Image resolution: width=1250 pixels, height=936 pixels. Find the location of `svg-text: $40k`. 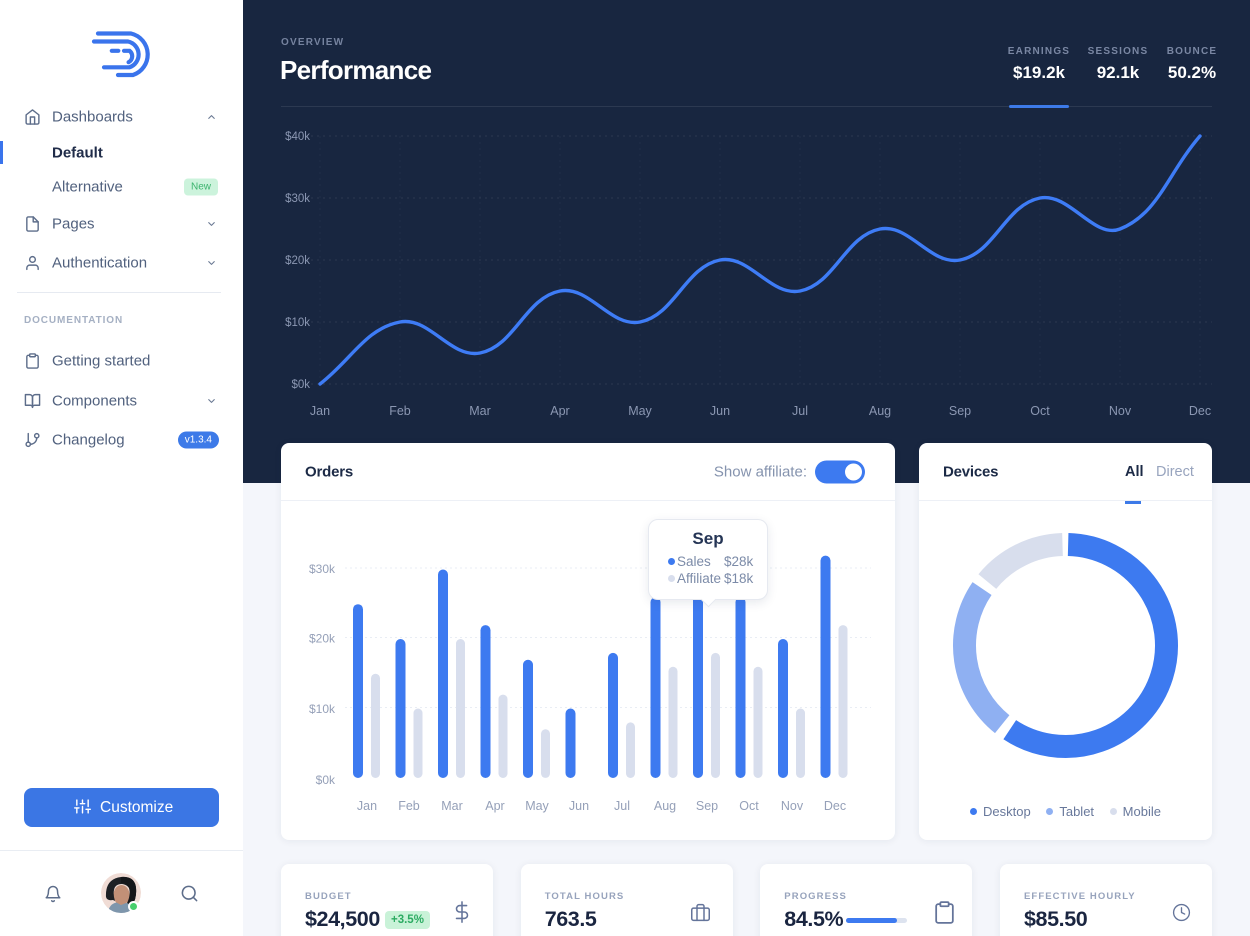

svg-text: $40k is located at coordinates (297, 137).